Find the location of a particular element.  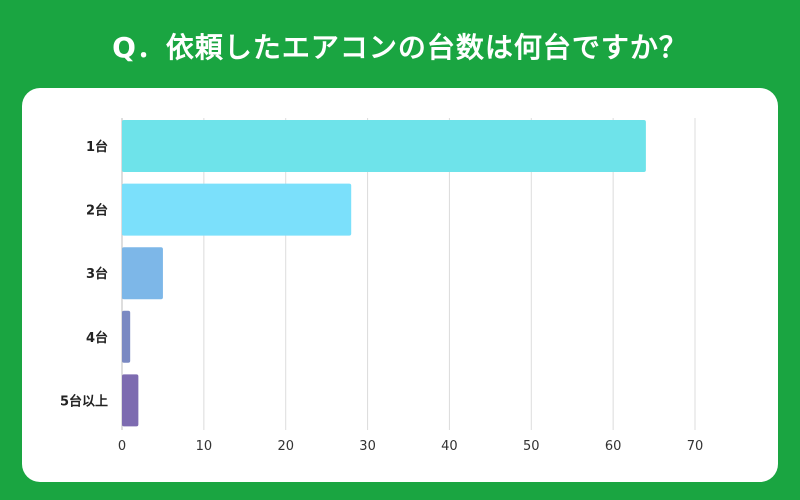

category-label: 3台 is located at coordinates (97, 274).